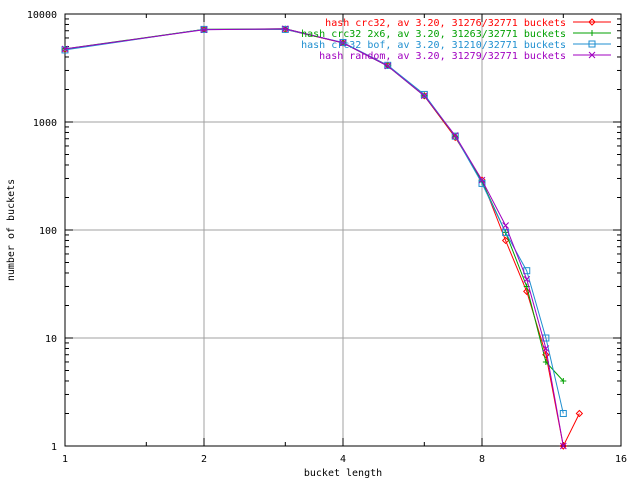  What do you see at coordinates (48, 231) in the screenshot?
I see `y-tick-label: 100` at bounding box center [48, 231].